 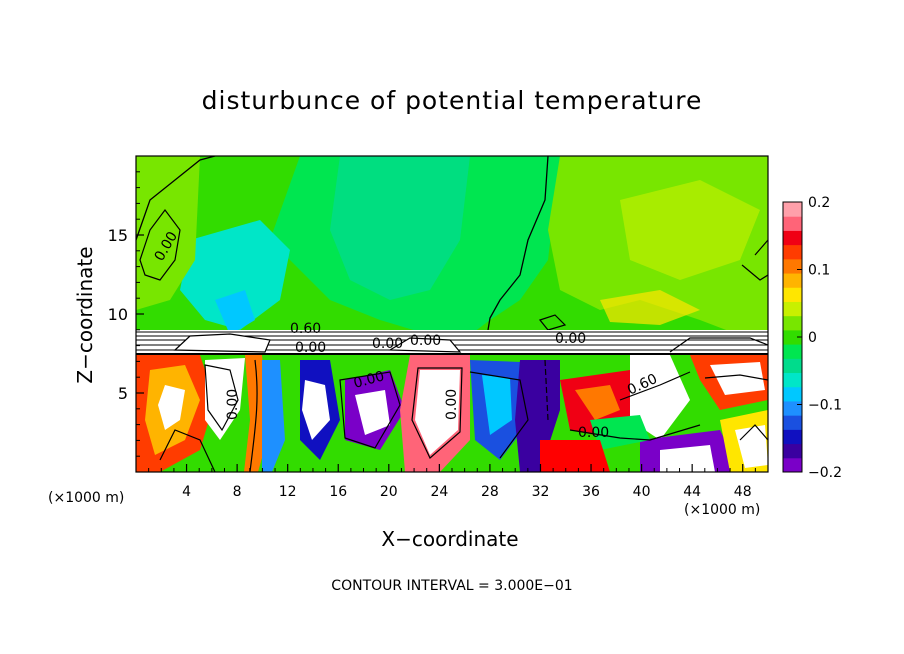 What do you see at coordinates (825, 473) in the screenshot?
I see `colorbar-label: −0.2` at bounding box center [825, 473].